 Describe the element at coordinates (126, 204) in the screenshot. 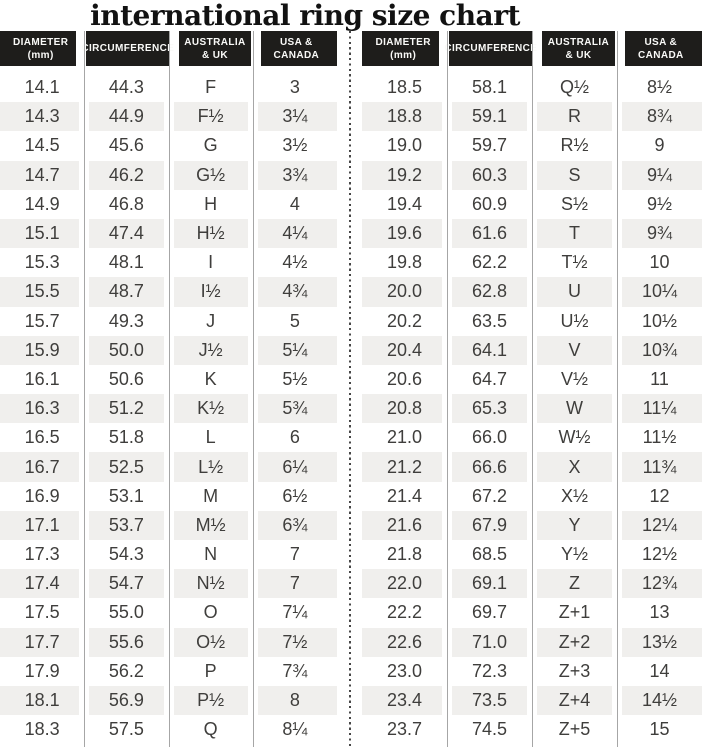

I see `table-cell: 46.8` at that location.